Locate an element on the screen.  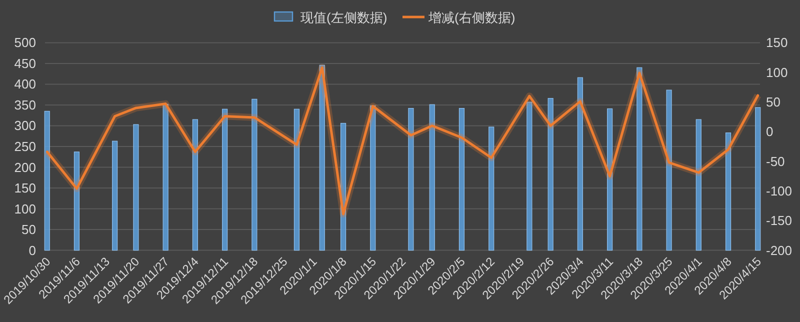
y2-tick-label: 150 is located at coordinates (777, 42).